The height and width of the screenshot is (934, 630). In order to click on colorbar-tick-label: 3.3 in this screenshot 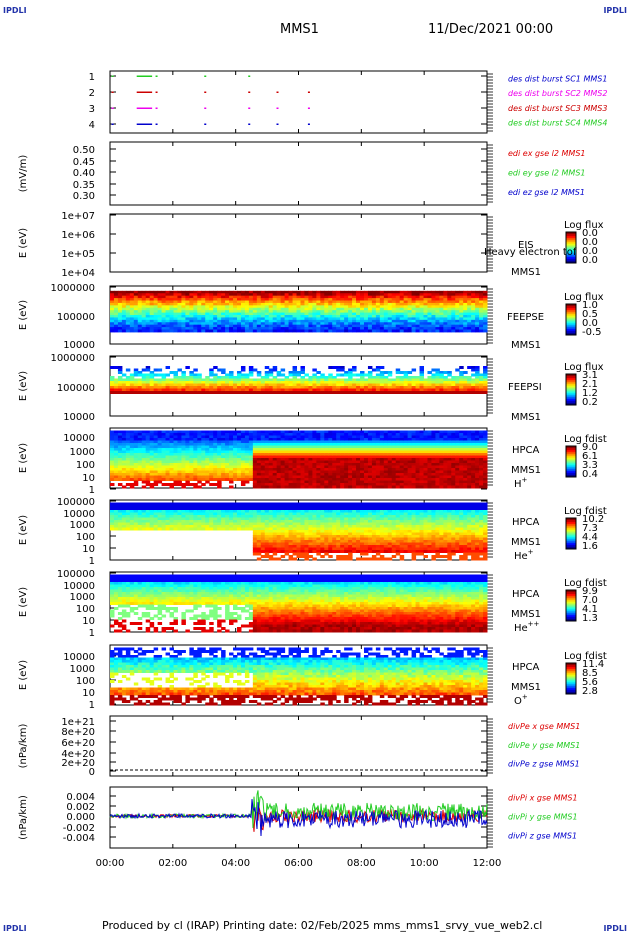, I will do `click(590, 465)`.